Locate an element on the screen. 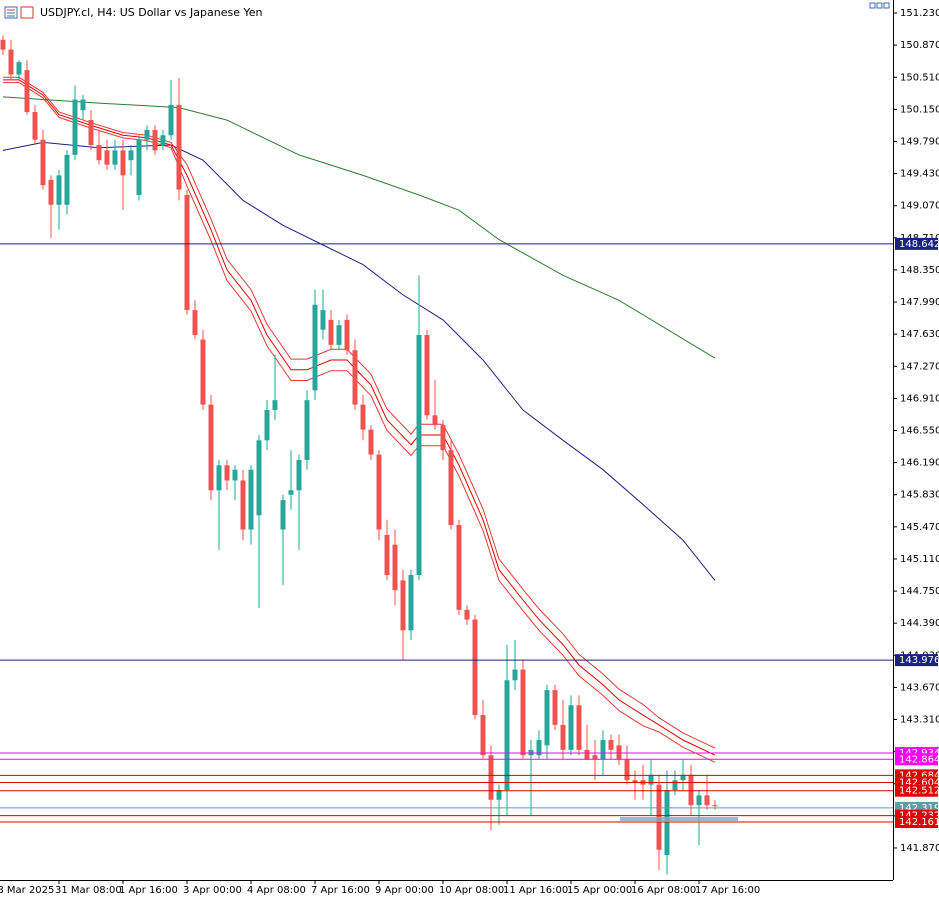 This screenshot has height=900, width=939. y-tick-label: 147.270 is located at coordinates (919, 366).